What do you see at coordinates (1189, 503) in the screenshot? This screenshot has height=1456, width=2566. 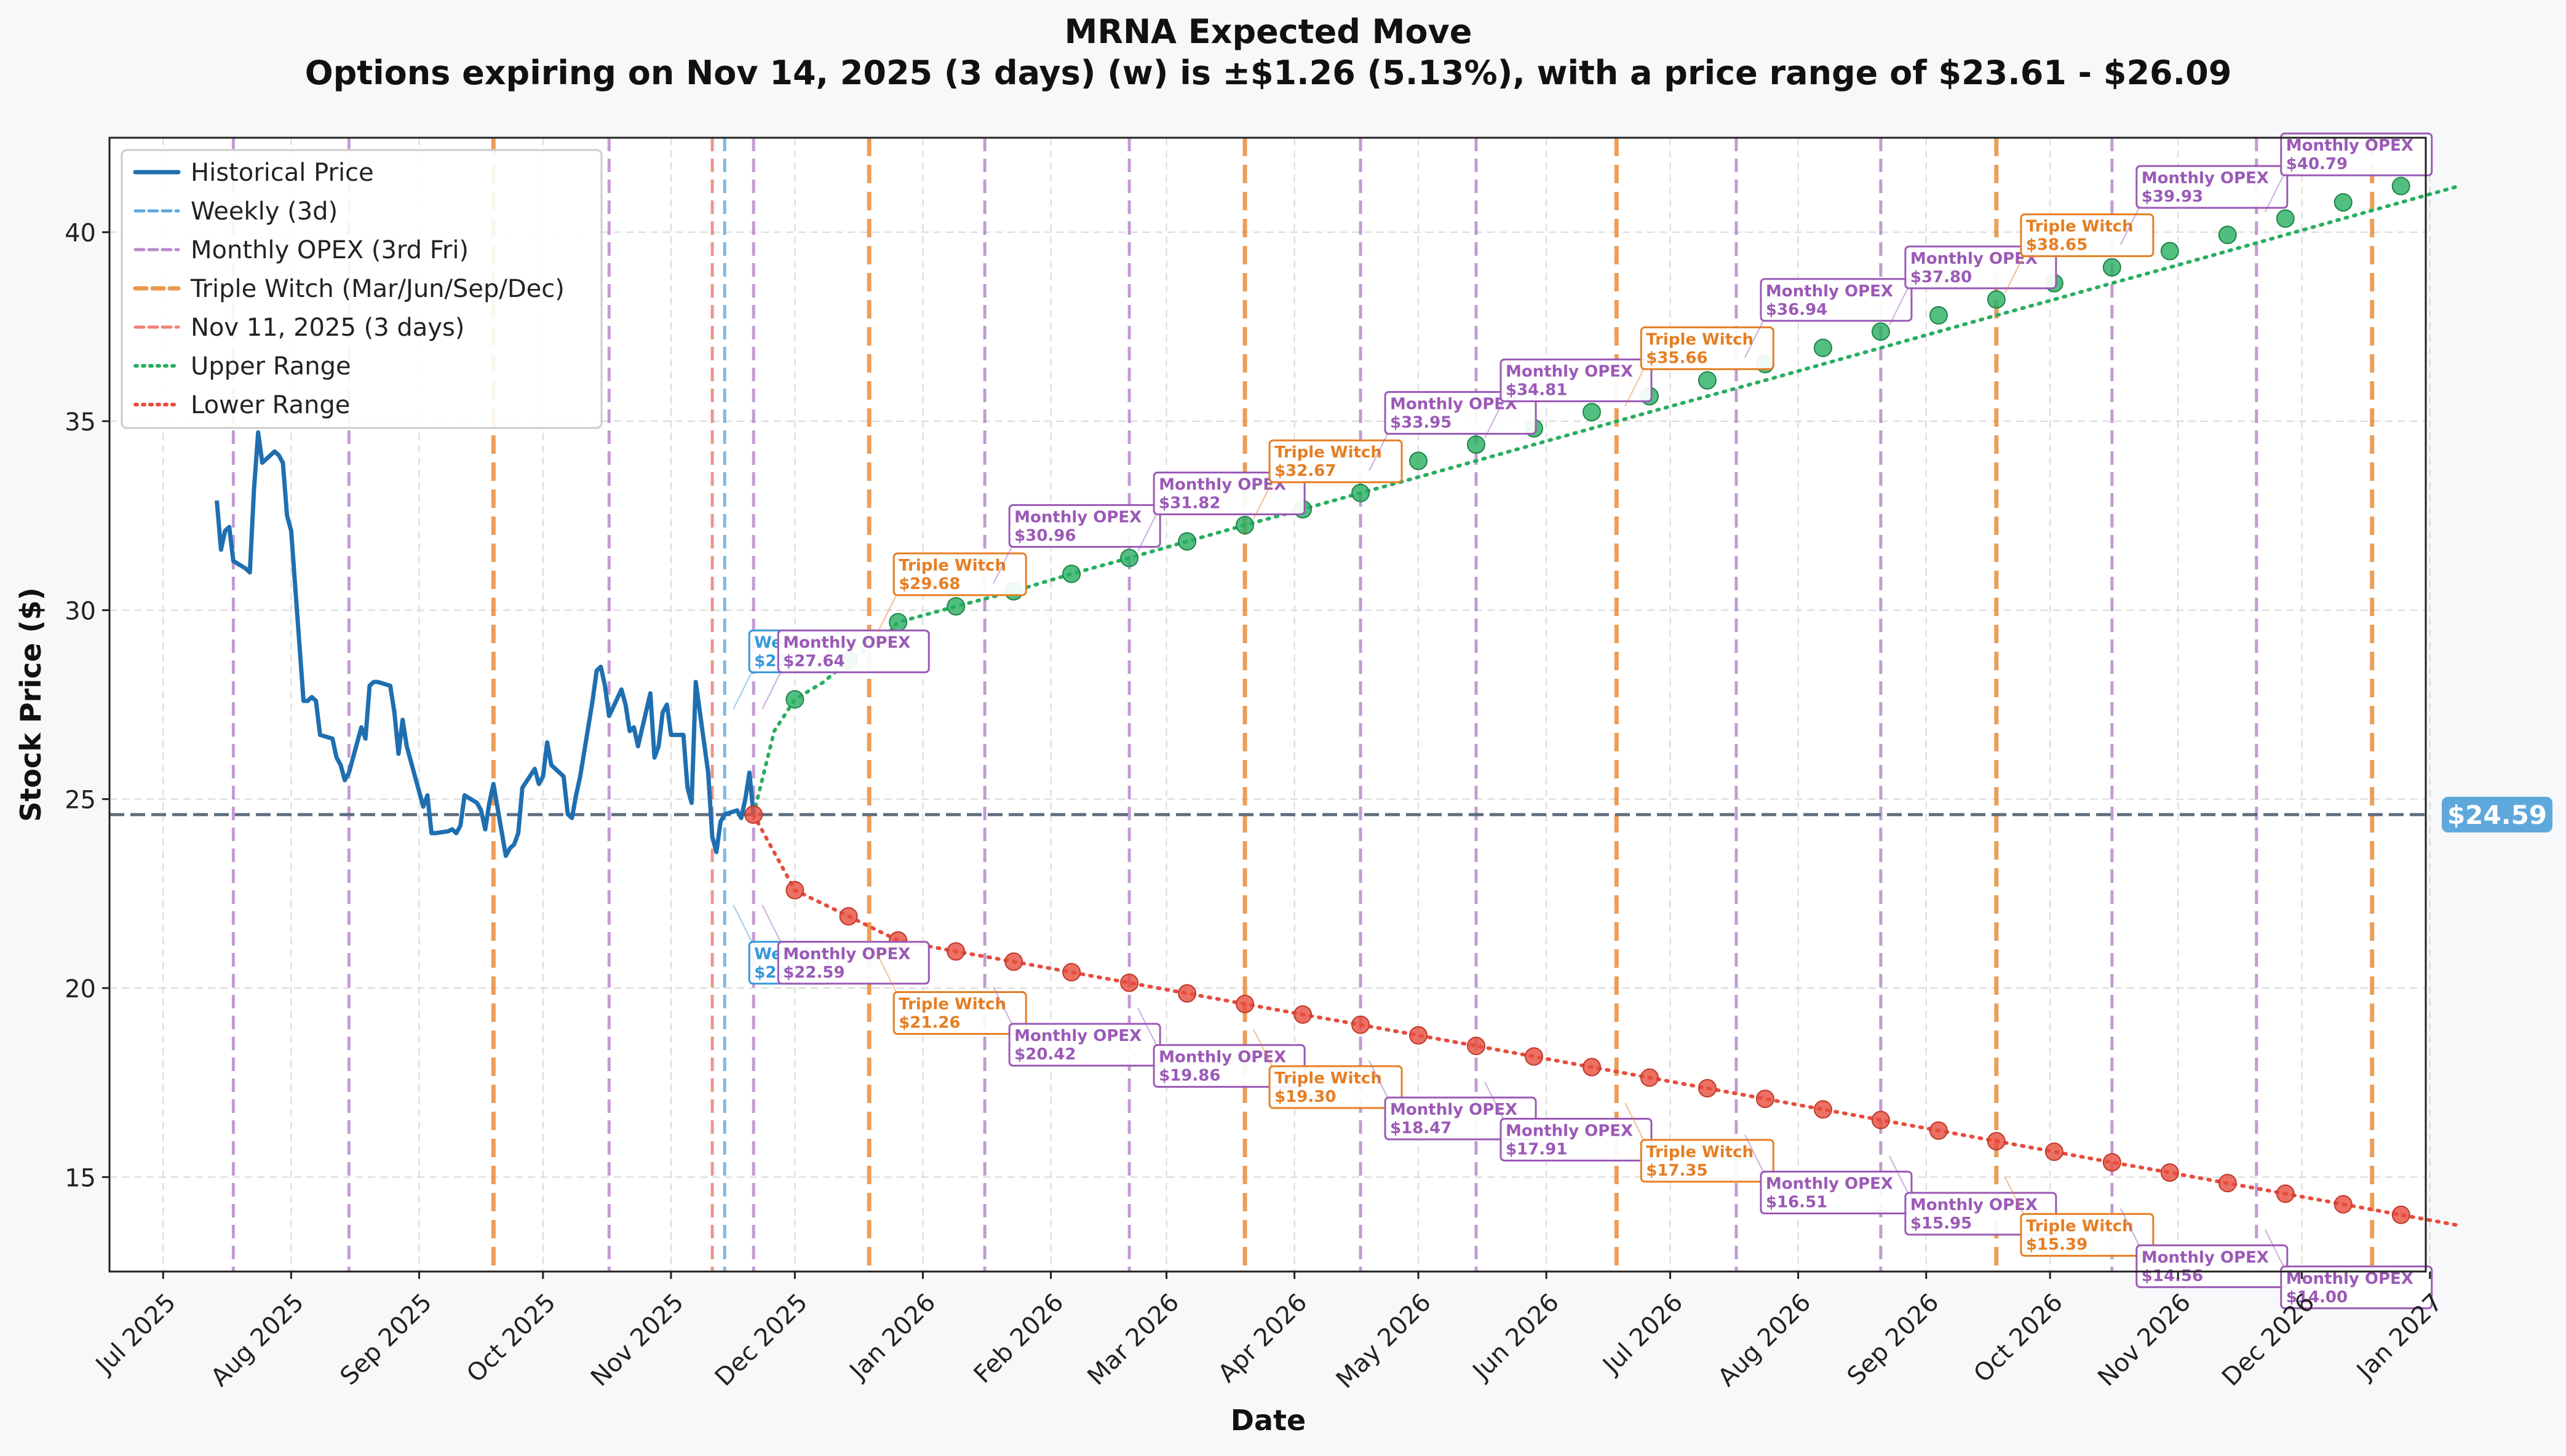 I see `monthly-annotation-value: $31.82` at bounding box center [1189, 503].